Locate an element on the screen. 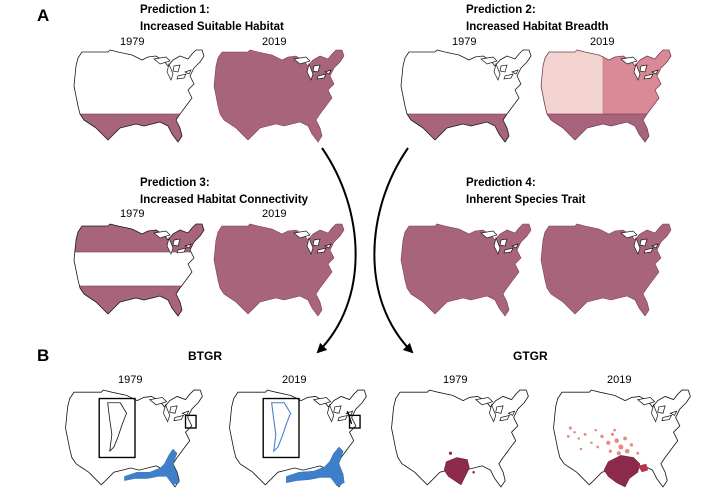 Image resolution: width=720 pixels, height=503 pixels. prediction-1-map-1979 is located at coordinates (139, 96).